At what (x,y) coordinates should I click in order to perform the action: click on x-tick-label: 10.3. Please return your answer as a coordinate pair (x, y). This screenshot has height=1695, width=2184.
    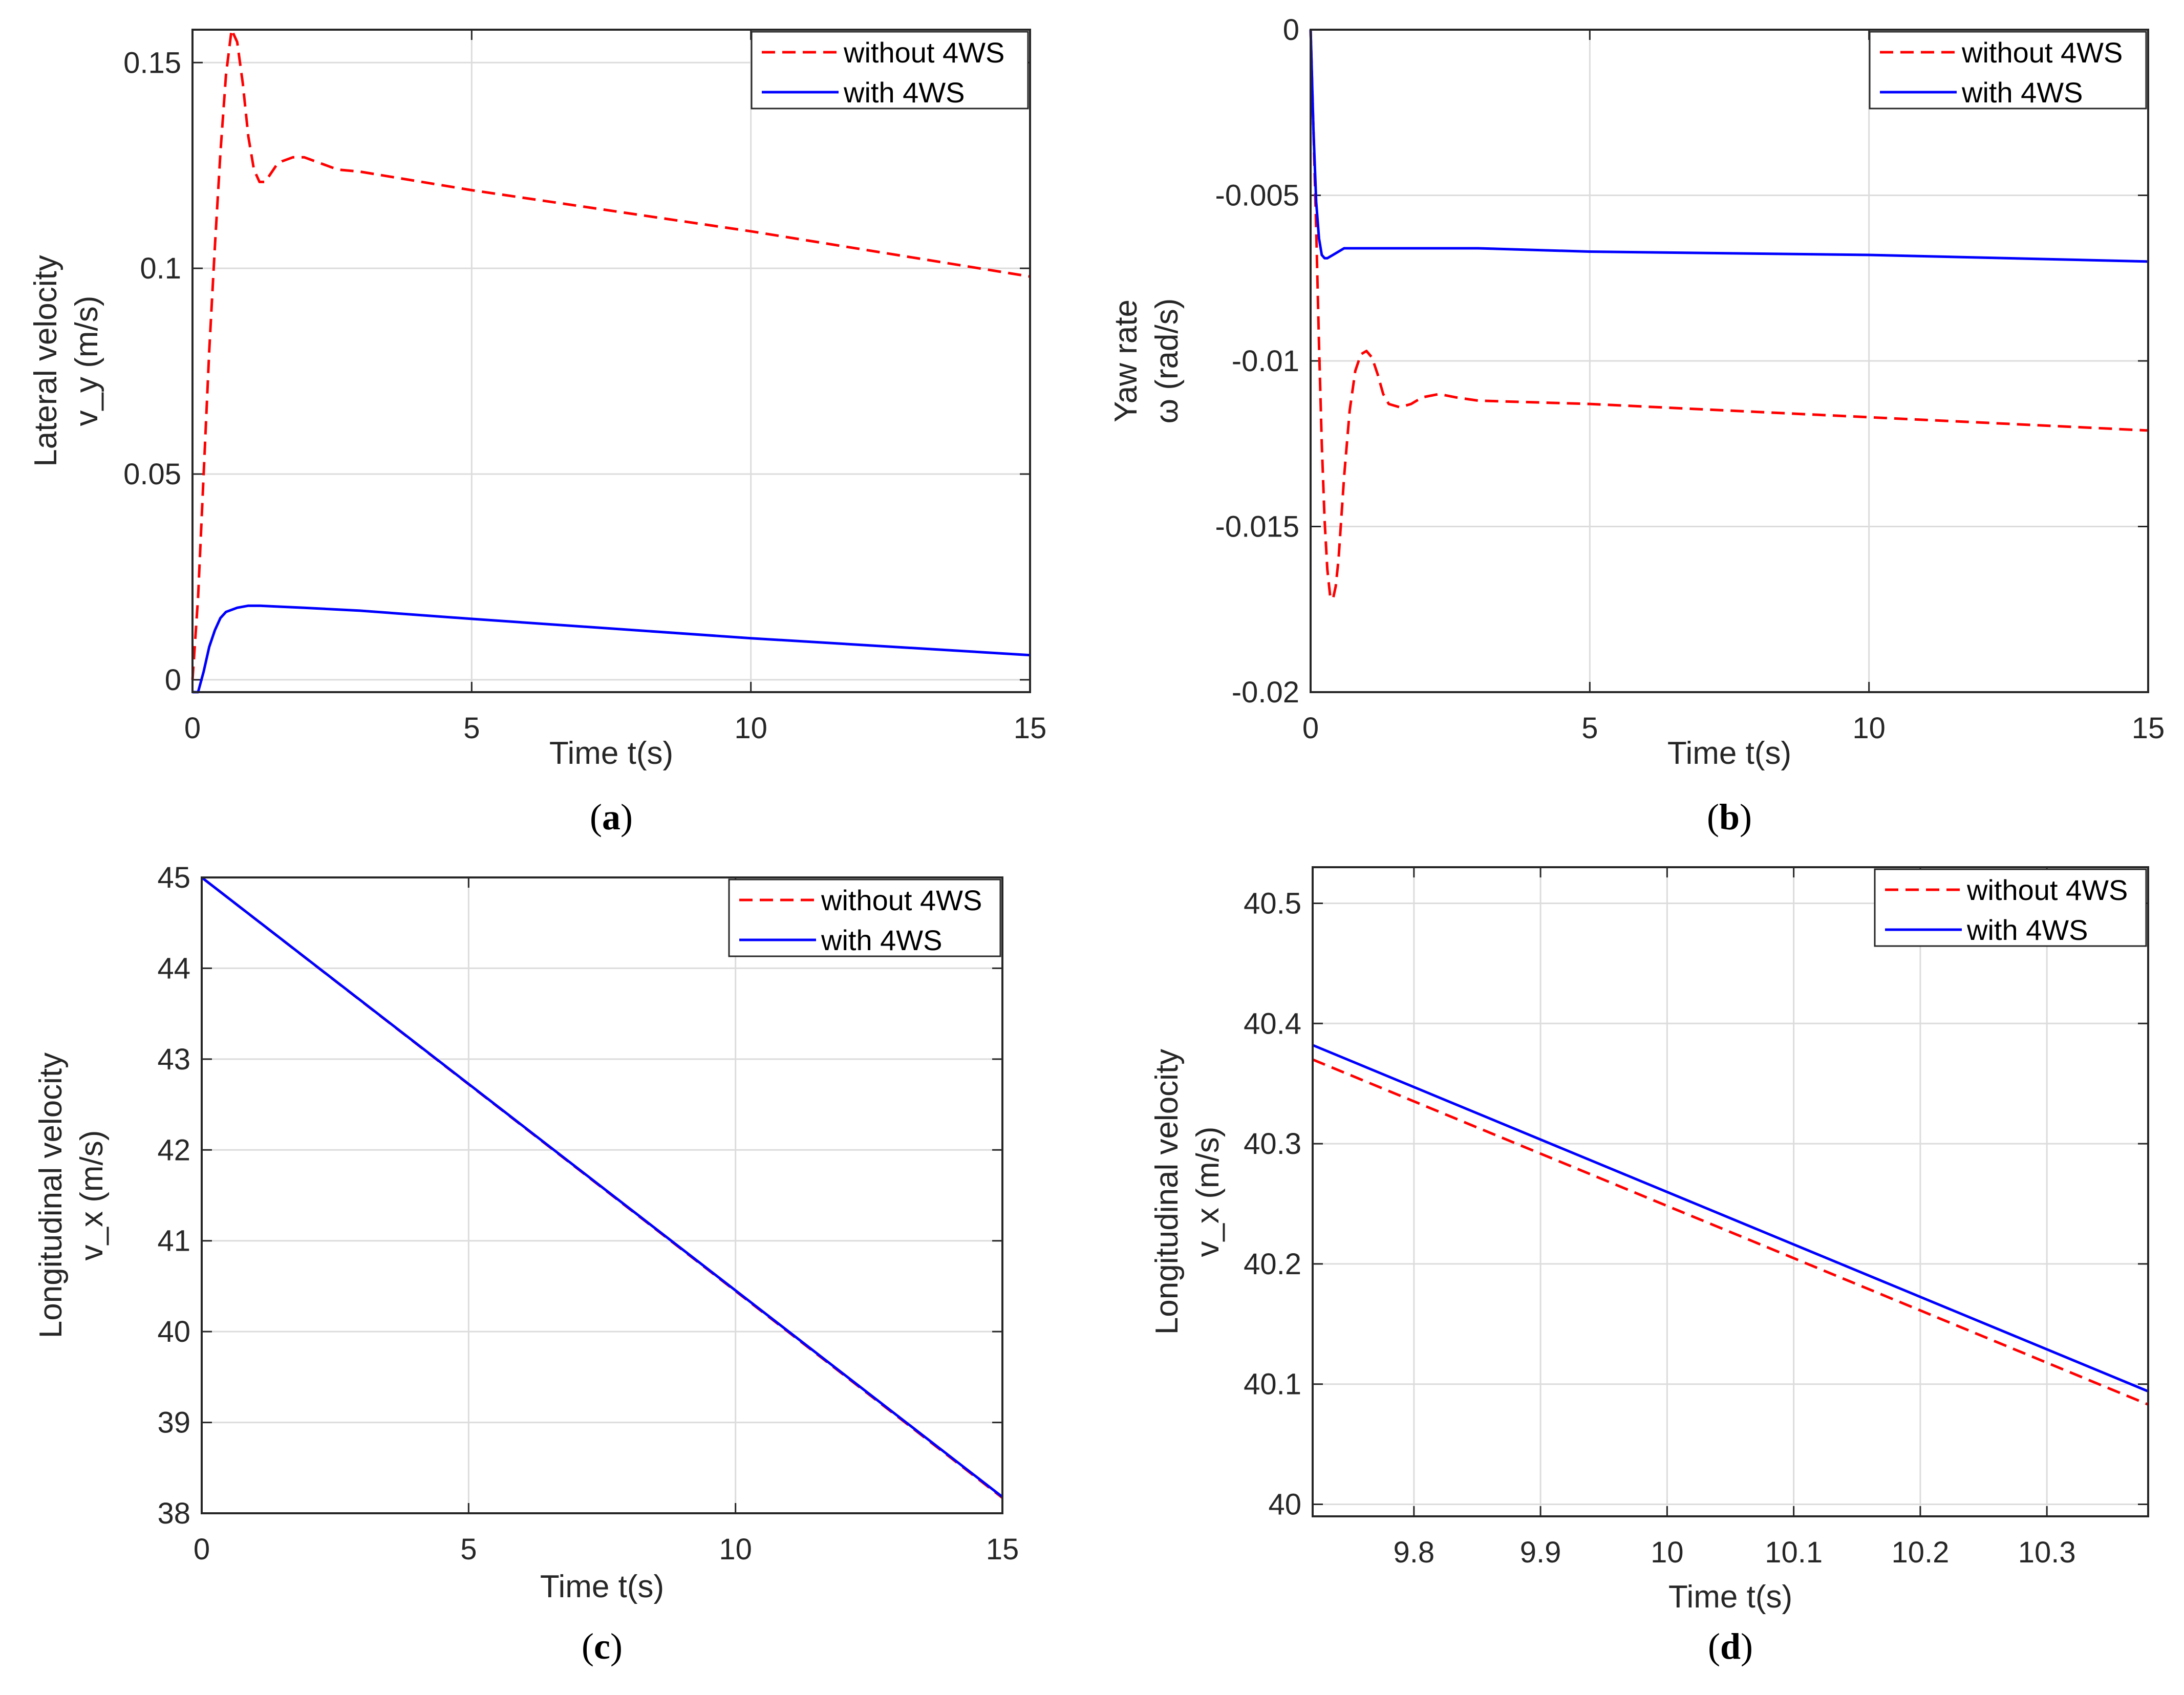
    Looking at the image, I should click on (2047, 1552).